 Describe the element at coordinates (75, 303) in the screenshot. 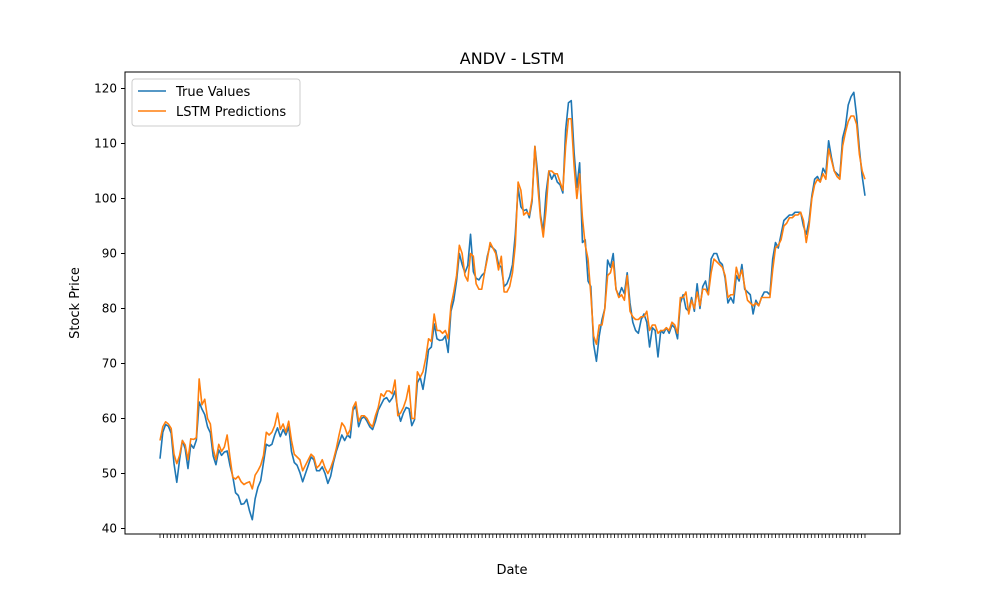

I see `y-axis-label: Stock Price` at that location.